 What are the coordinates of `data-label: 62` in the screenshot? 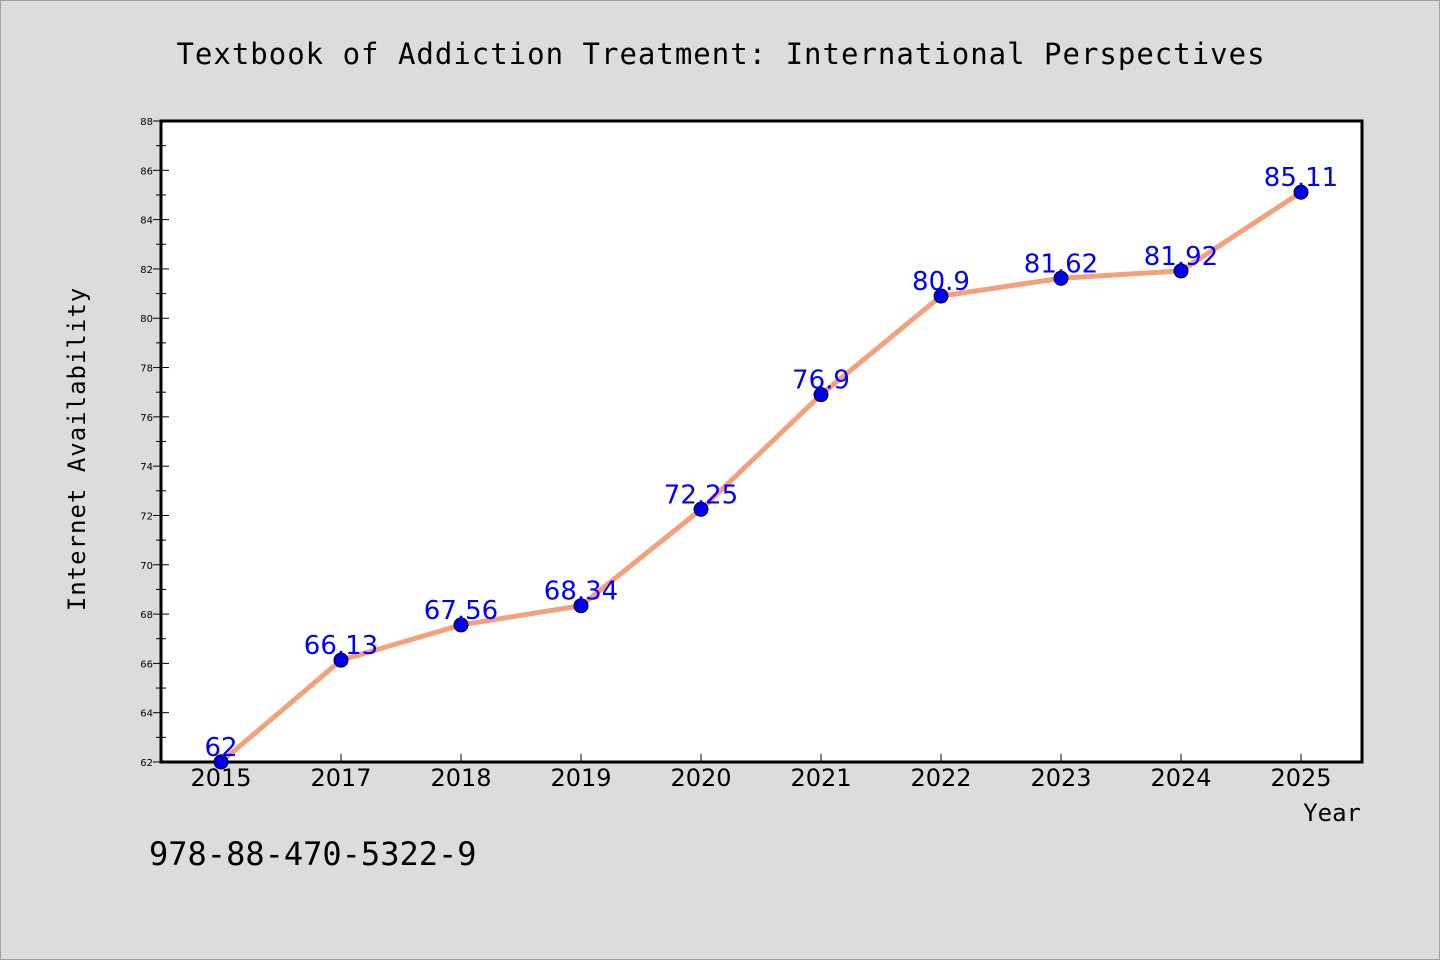 It's located at (220, 748).